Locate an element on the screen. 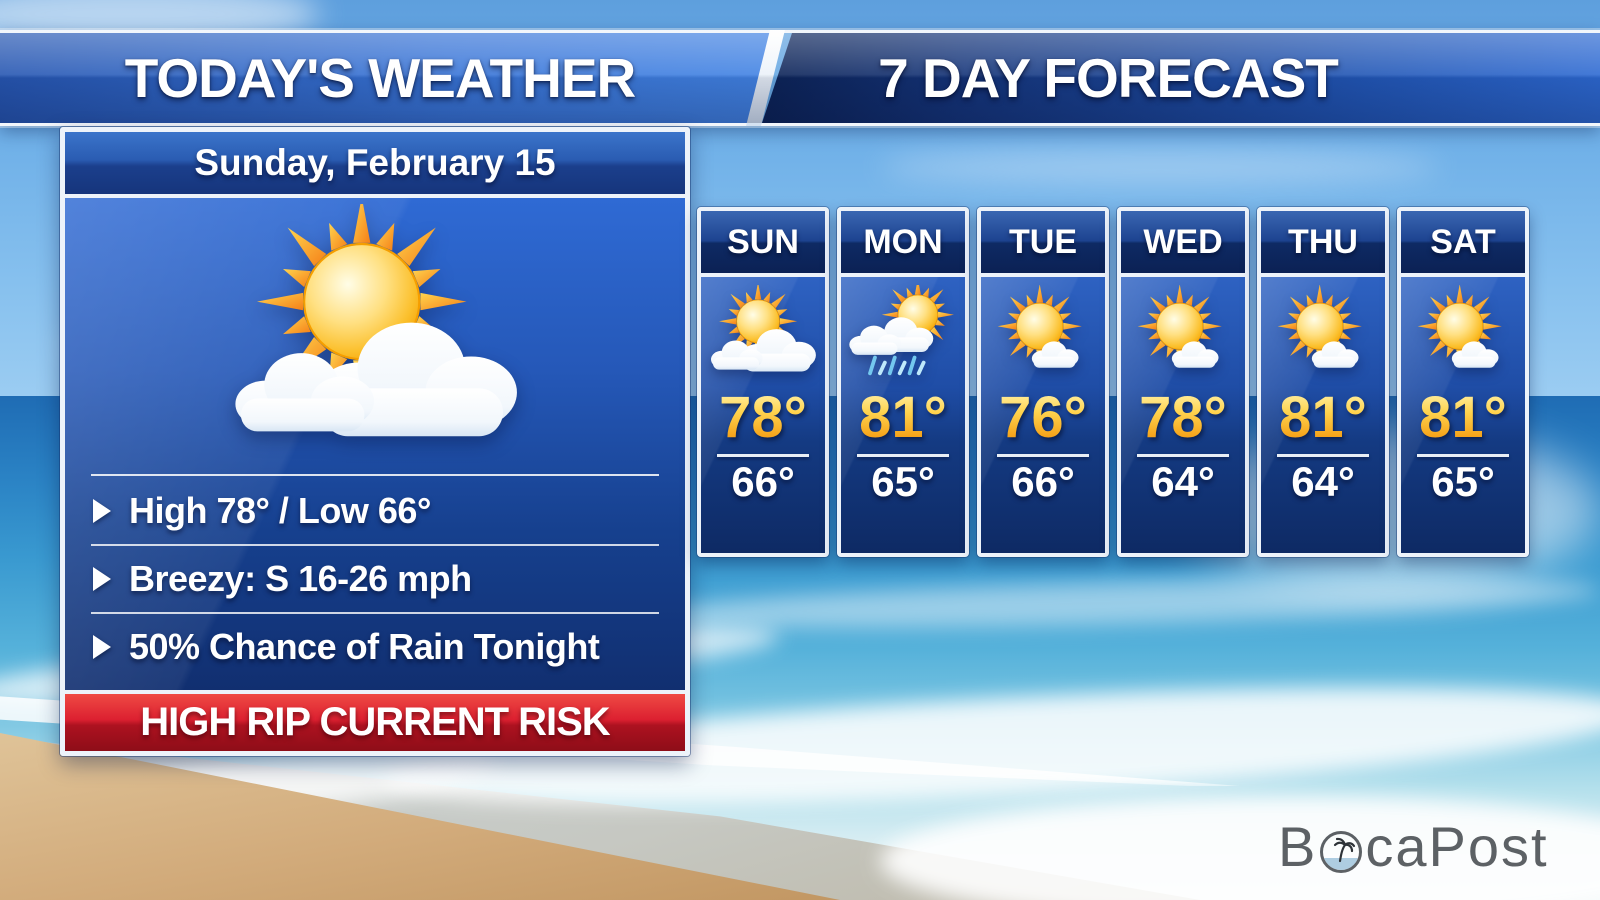 The height and width of the screenshot is (900, 1600). forecast-day-card: SUN 78° 66° is located at coordinates (763, 382).